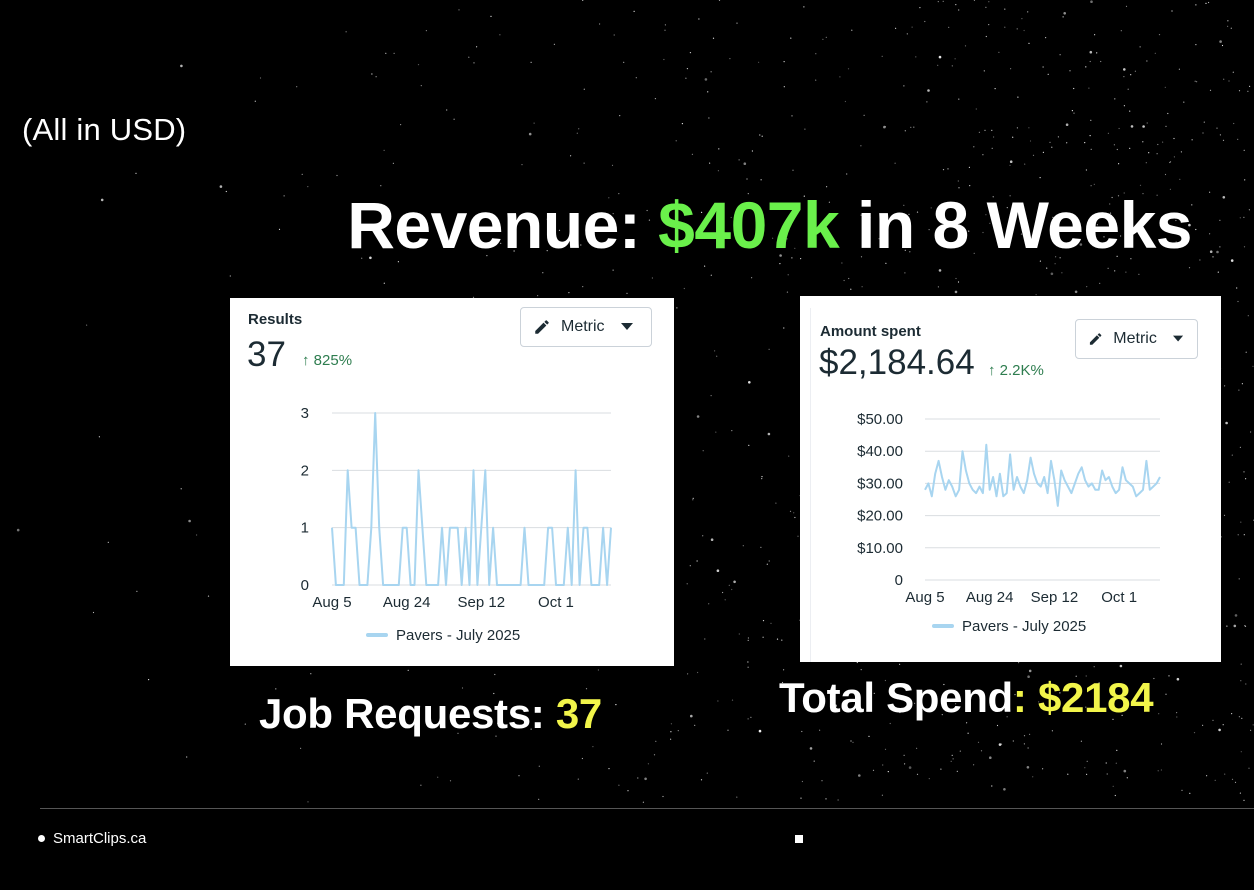 Image resolution: width=1254 pixels, height=890 pixels. I want to click on x-tick-label: Aug 24, so click(407, 602).